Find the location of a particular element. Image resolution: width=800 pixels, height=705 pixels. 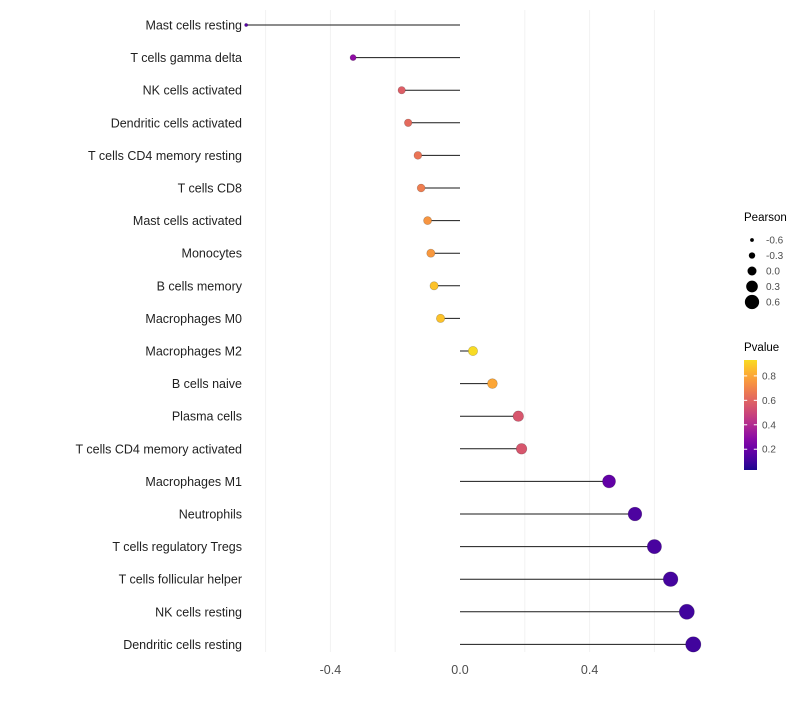

size-legend-label: 0.3 is located at coordinates (773, 287).